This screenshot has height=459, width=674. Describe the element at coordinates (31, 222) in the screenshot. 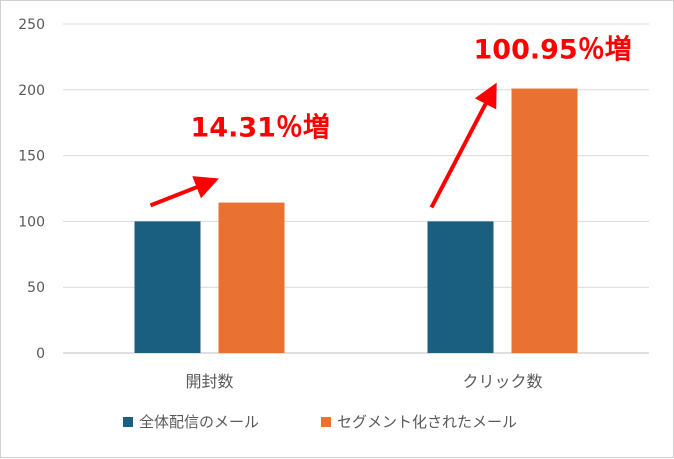

I see `y-tick-label: 100` at that location.